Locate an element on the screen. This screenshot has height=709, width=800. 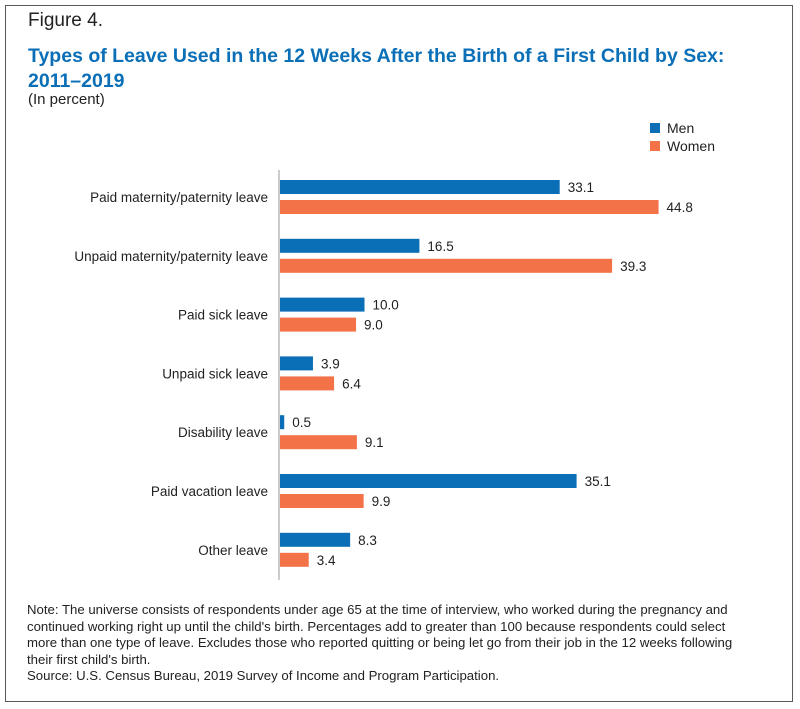
legend-swatch-women is located at coordinates (655, 146).